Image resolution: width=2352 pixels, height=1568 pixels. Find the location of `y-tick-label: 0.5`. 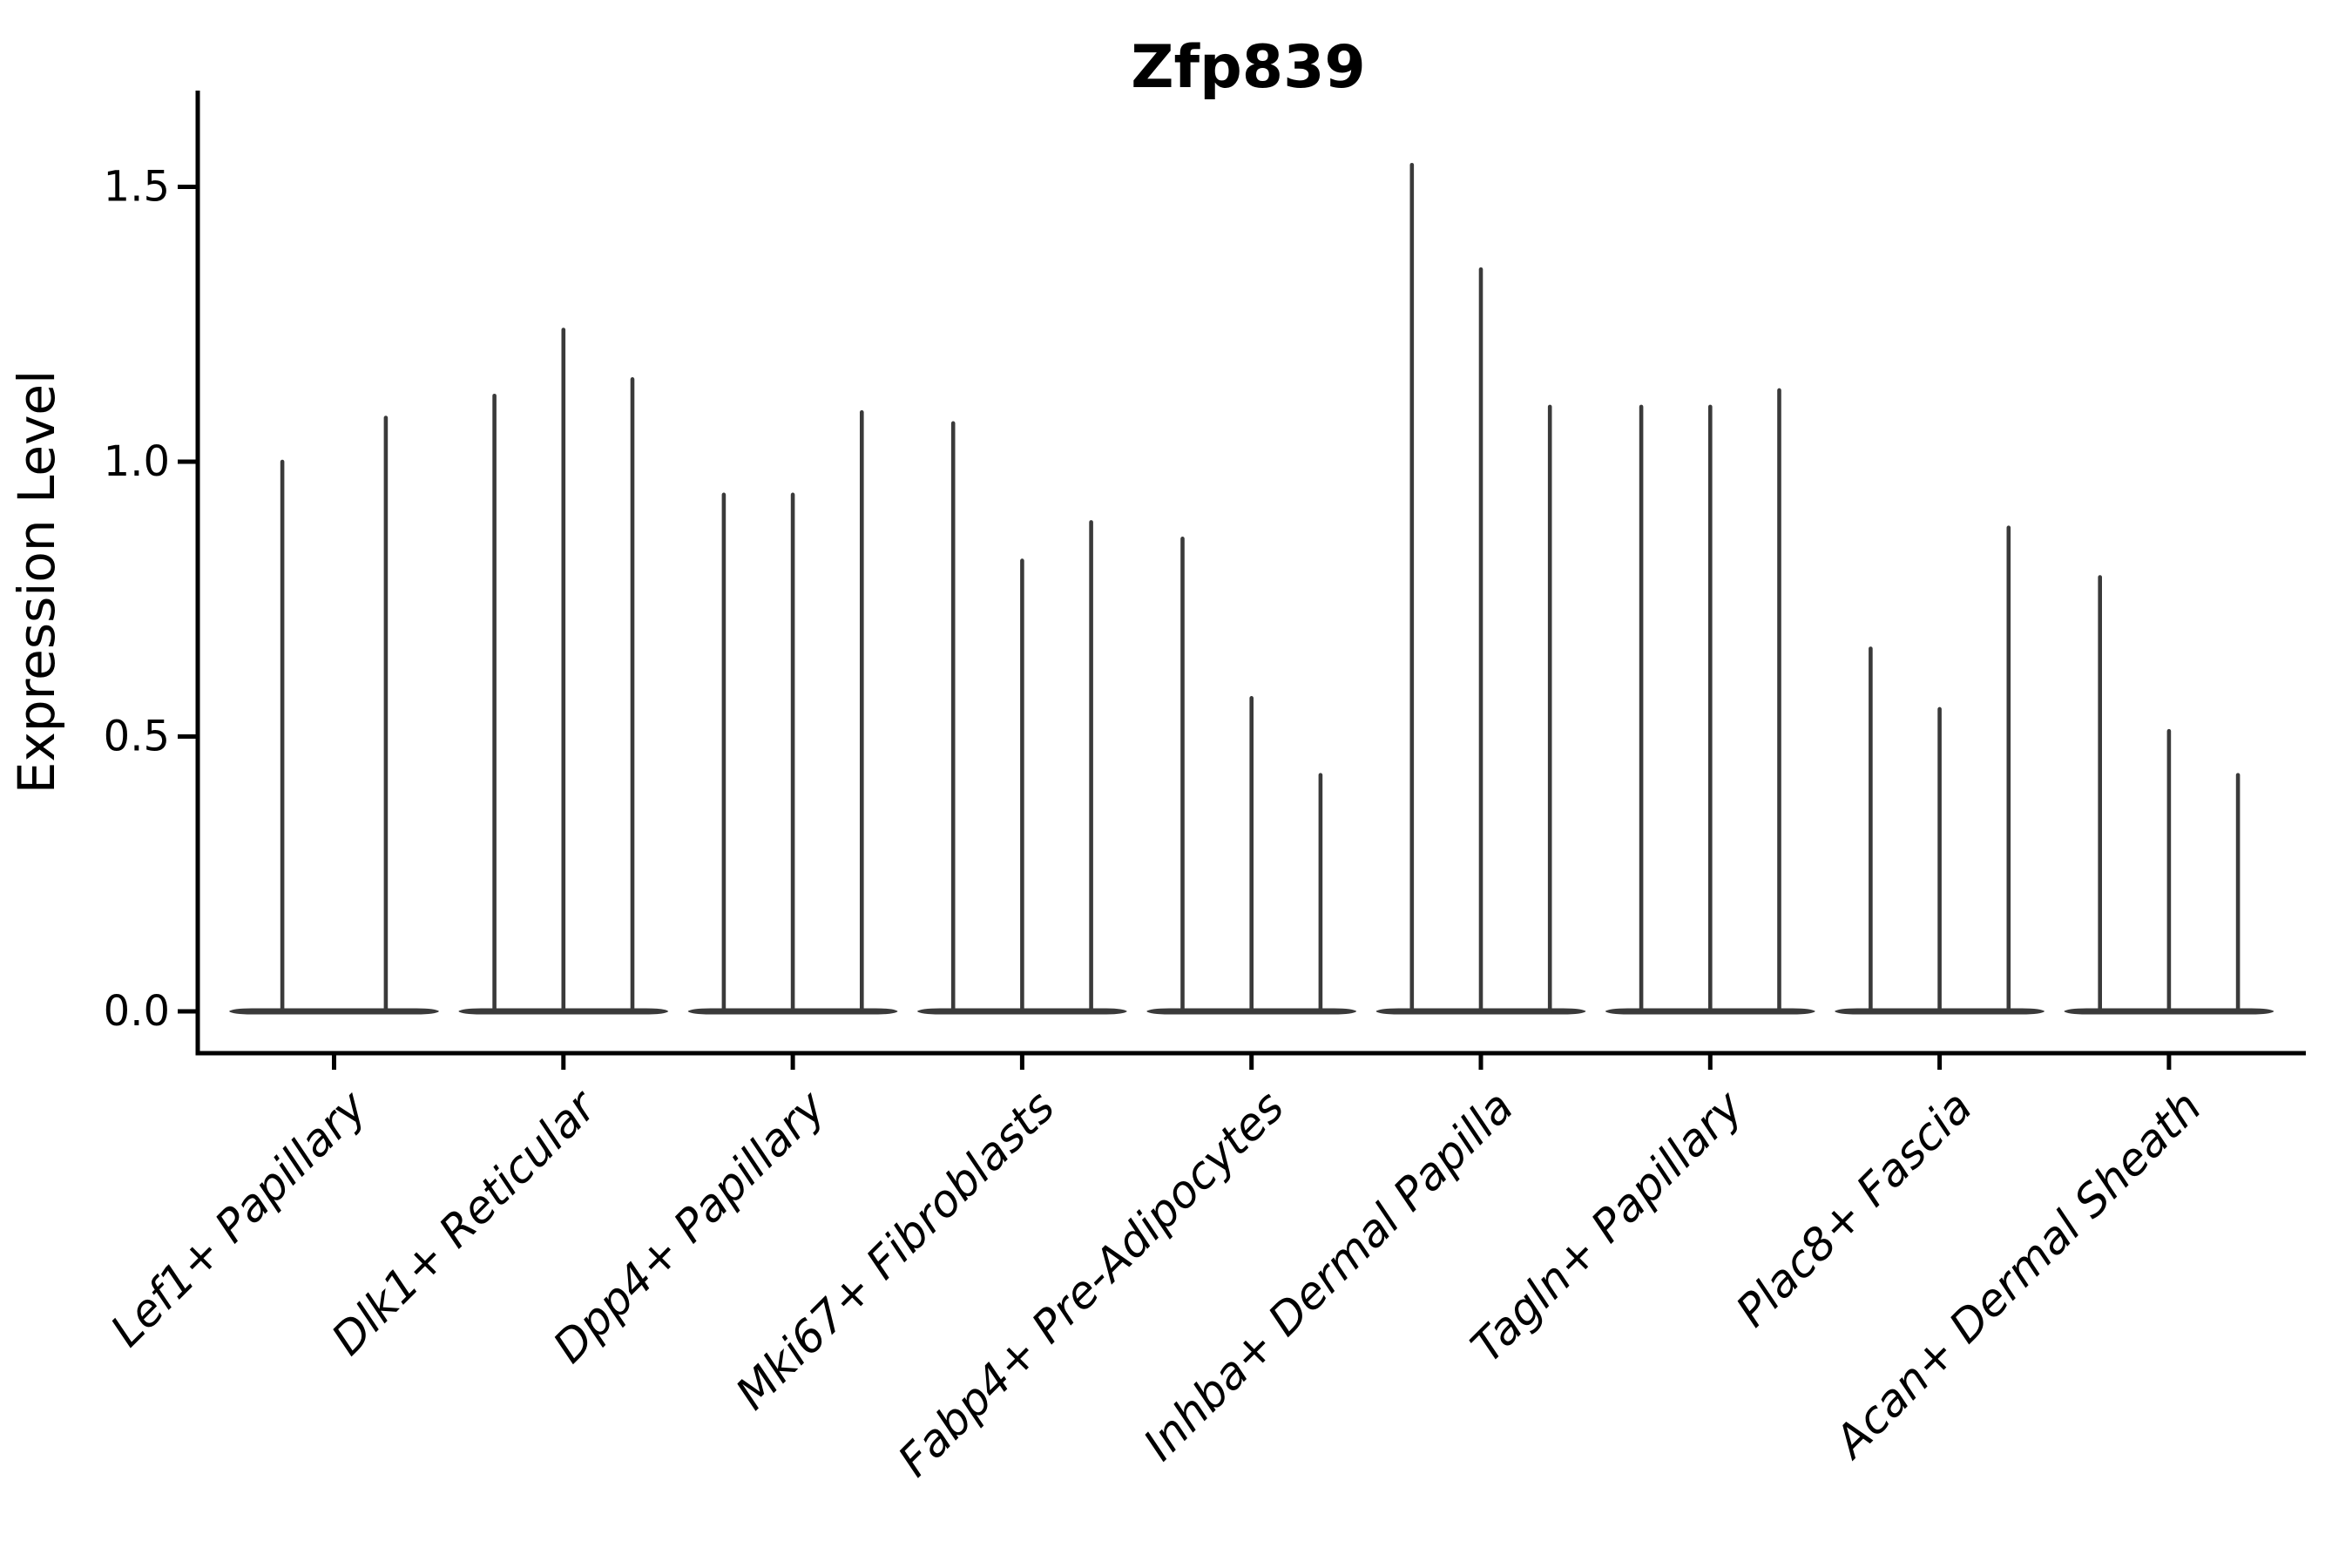

y-tick-label: 0.5 is located at coordinates (137, 737).